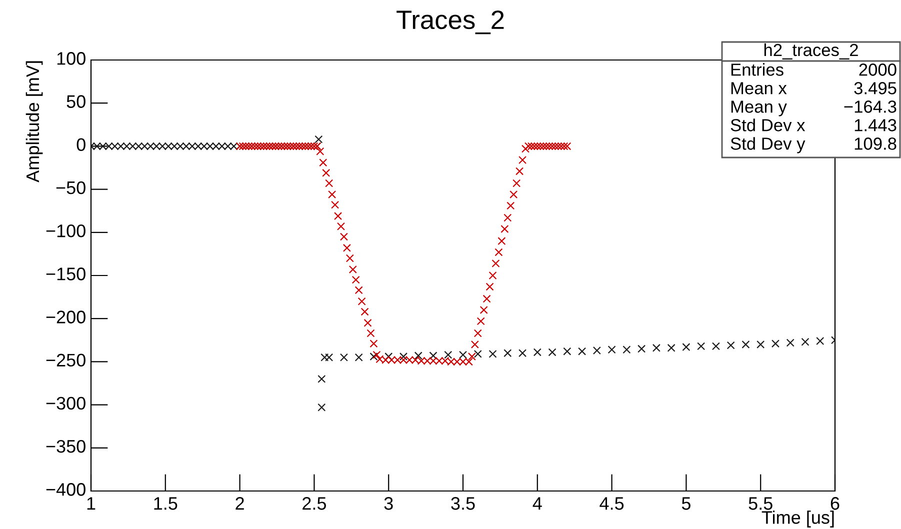 This screenshot has width=901, height=529. I want to click on x-tick-label: 2.5, so click(314, 503).